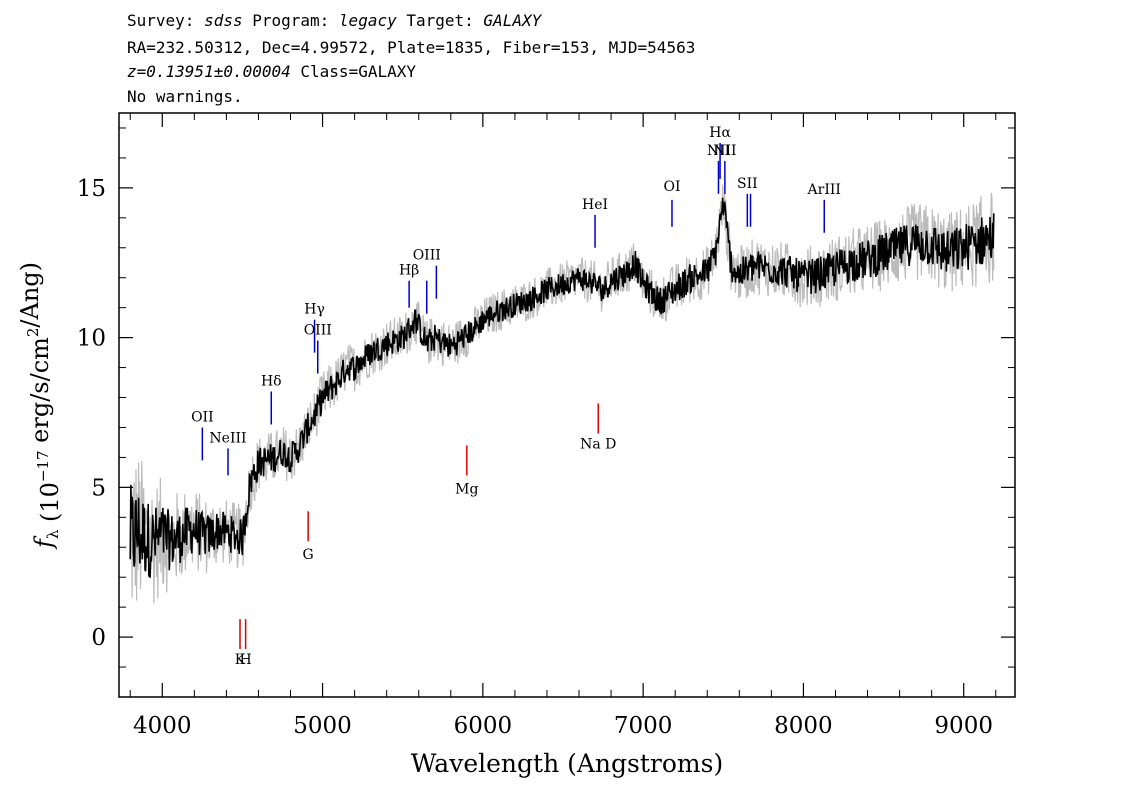 The width and height of the screenshot is (1134, 810). Describe the element at coordinates (202, 417) in the screenshot. I see `emission-line-label: OII` at that location.